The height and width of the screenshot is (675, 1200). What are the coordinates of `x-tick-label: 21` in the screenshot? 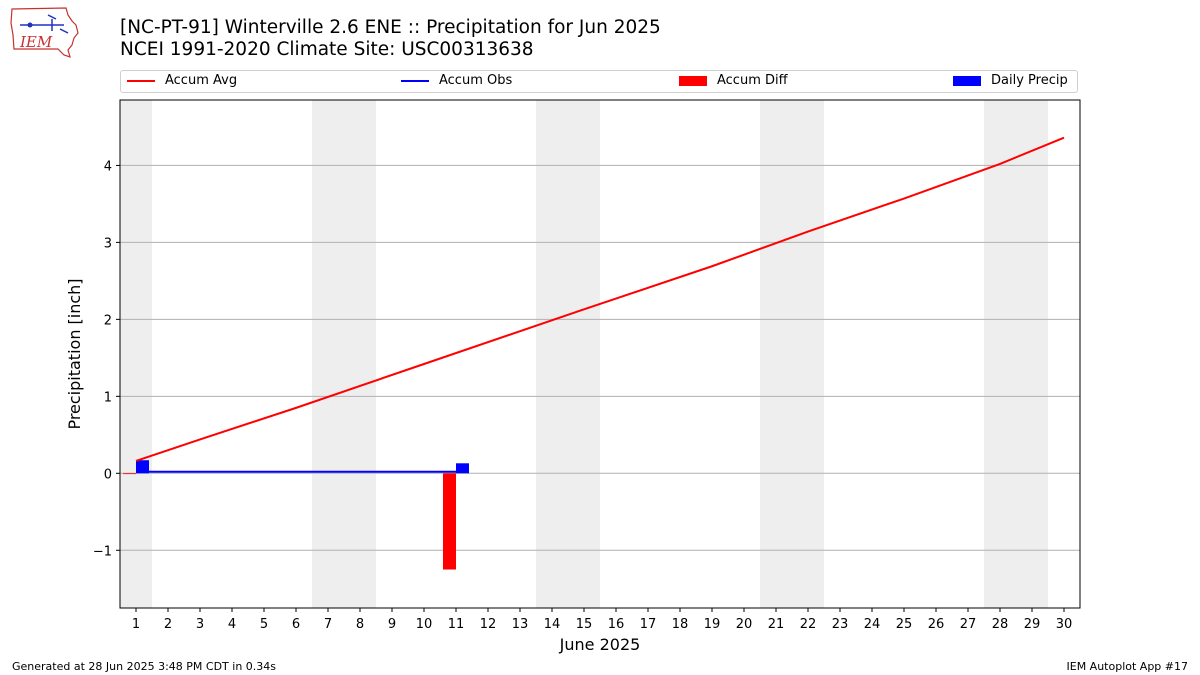 It's located at (776, 624).